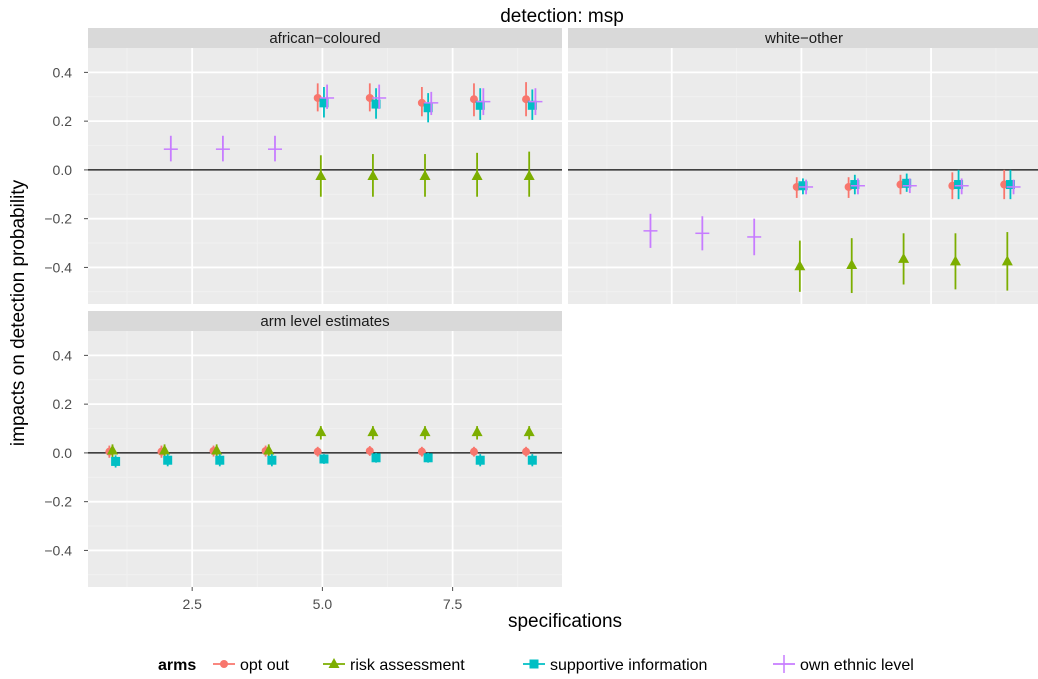  What do you see at coordinates (628, 665) in the screenshot?
I see `legend-label: supportive information` at bounding box center [628, 665].